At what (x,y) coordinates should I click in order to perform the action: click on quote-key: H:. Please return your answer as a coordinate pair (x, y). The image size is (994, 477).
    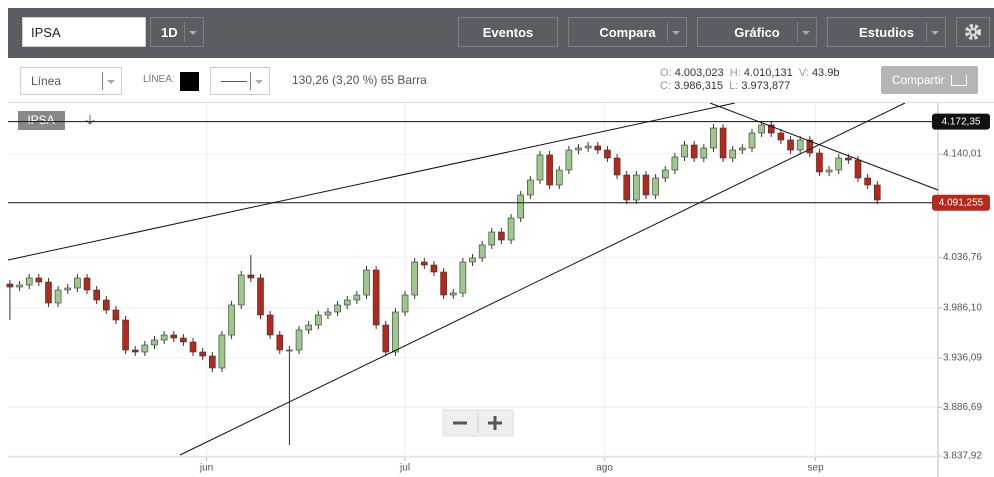
    Looking at the image, I should click on (735, 73).